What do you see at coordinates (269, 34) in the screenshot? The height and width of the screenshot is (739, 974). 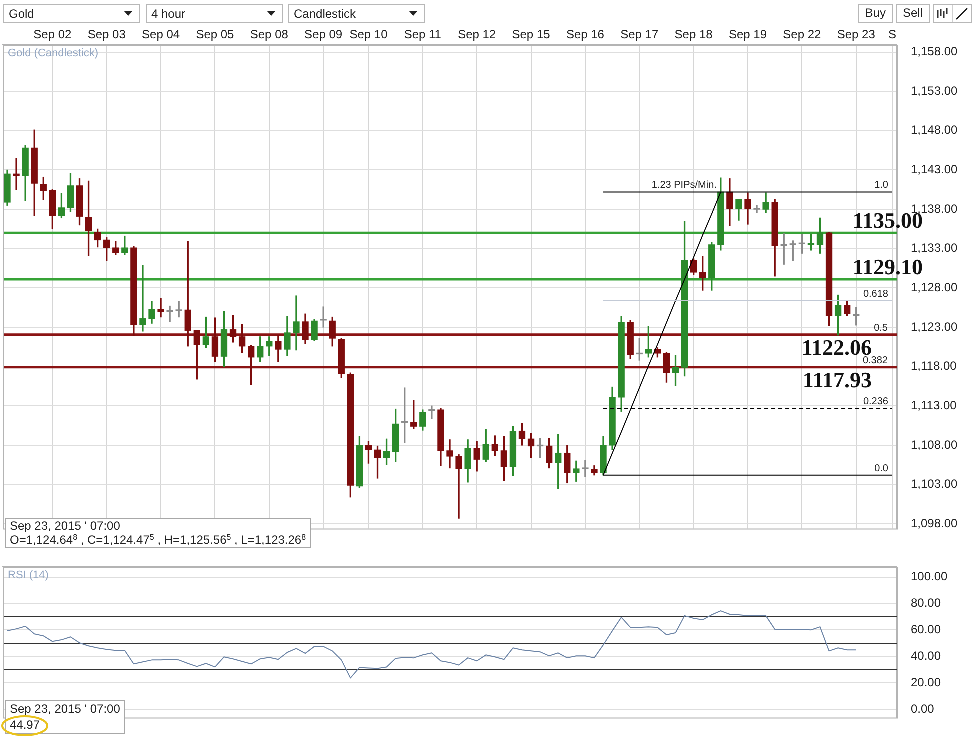 I see `x-tick-label: Sep 08` at bounding box center [269, 34].